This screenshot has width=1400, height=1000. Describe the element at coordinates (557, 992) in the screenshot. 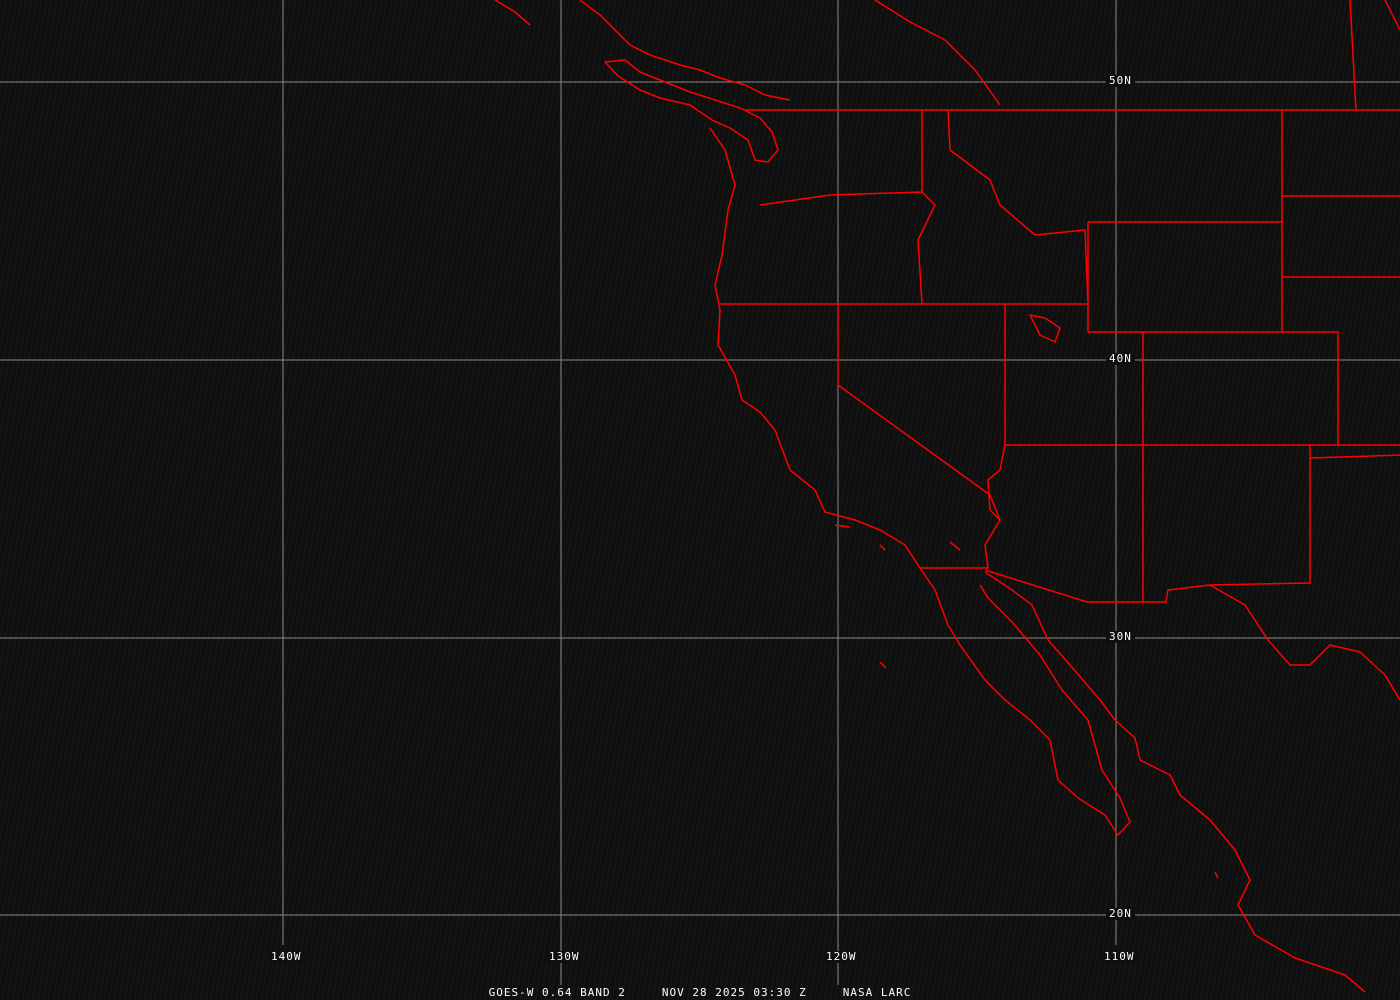

I see `caption-satellite: GOES-W 0.64 BAND 2` at that location.